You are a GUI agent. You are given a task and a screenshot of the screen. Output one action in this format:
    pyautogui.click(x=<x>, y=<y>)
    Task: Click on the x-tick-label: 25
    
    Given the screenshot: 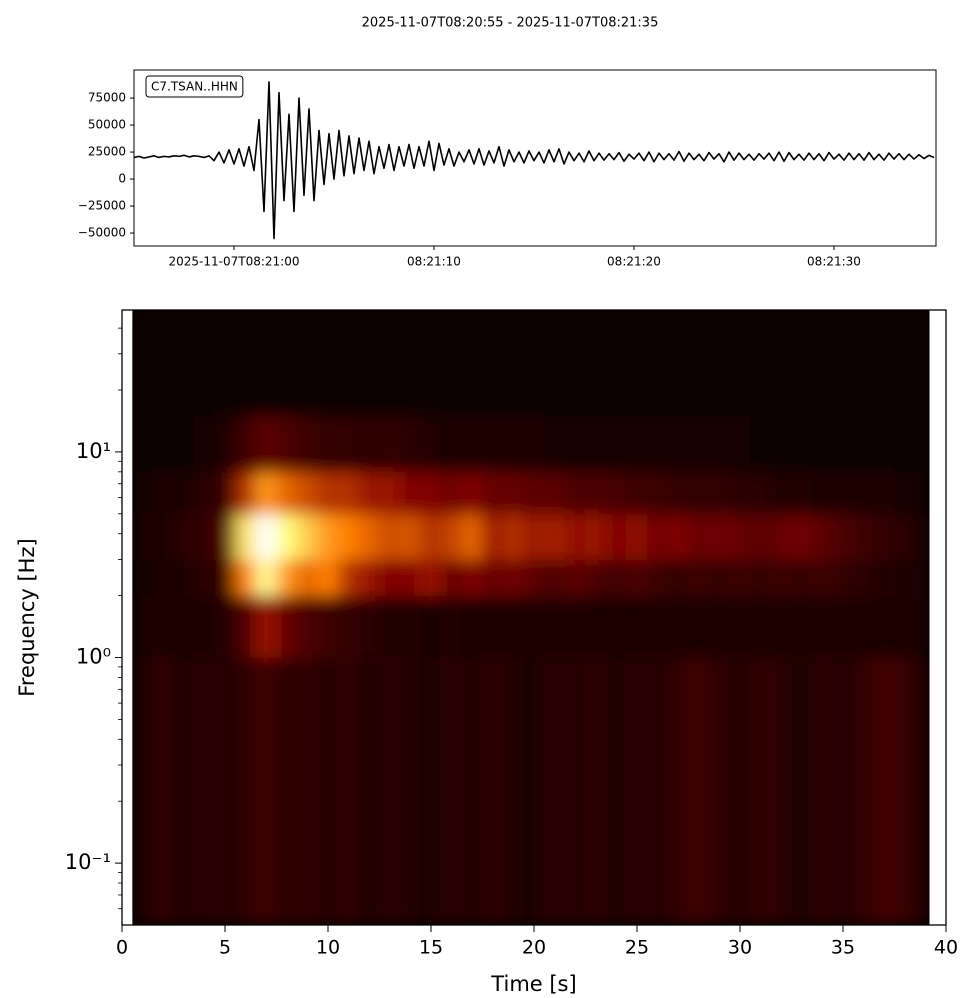 What is the action you would take?
    pyautogui.click(x=637, y=948)
    